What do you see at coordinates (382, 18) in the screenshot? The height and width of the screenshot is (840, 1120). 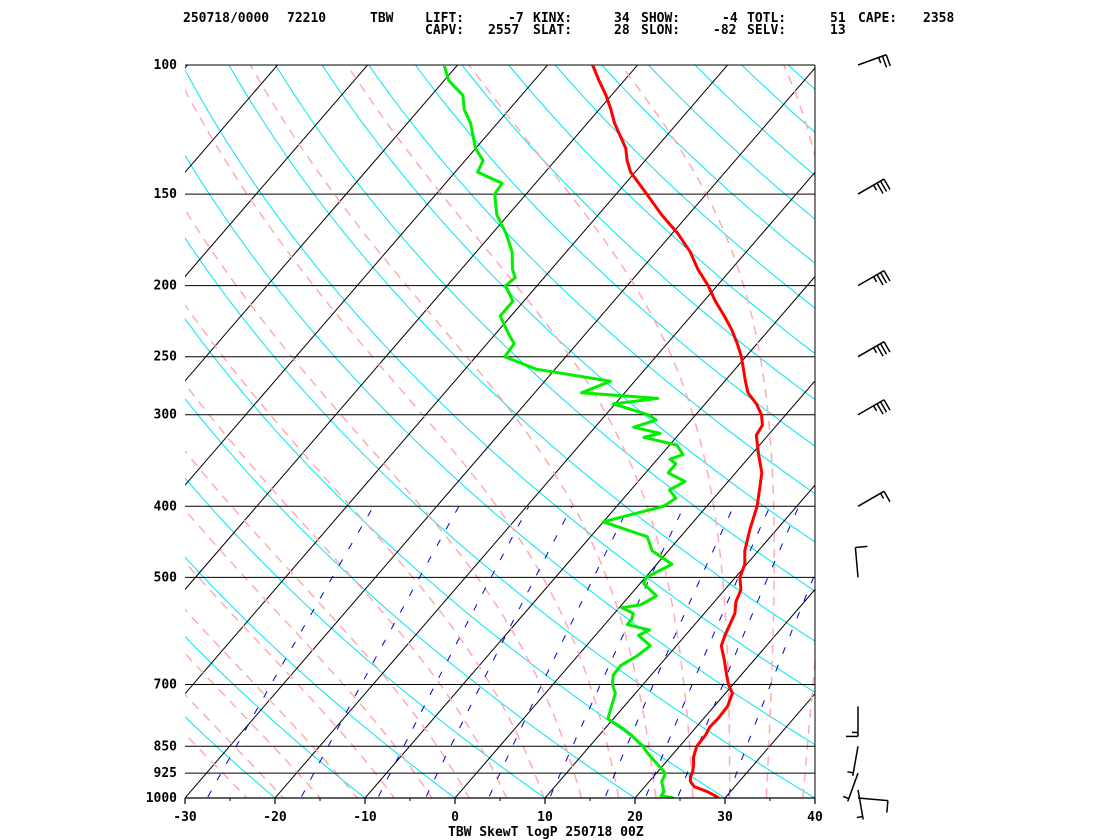 I see `row1-field-2: TBW` at bounding box center [382, 18].